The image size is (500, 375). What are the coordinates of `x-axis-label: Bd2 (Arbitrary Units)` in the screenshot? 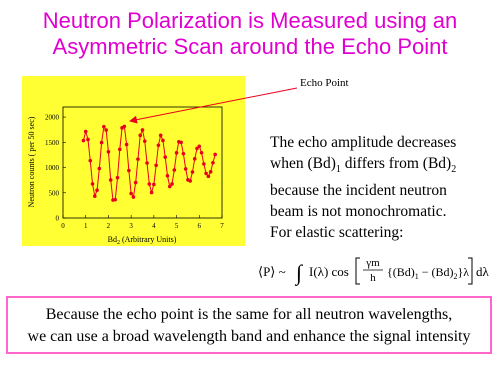 It's located at (142, 240).